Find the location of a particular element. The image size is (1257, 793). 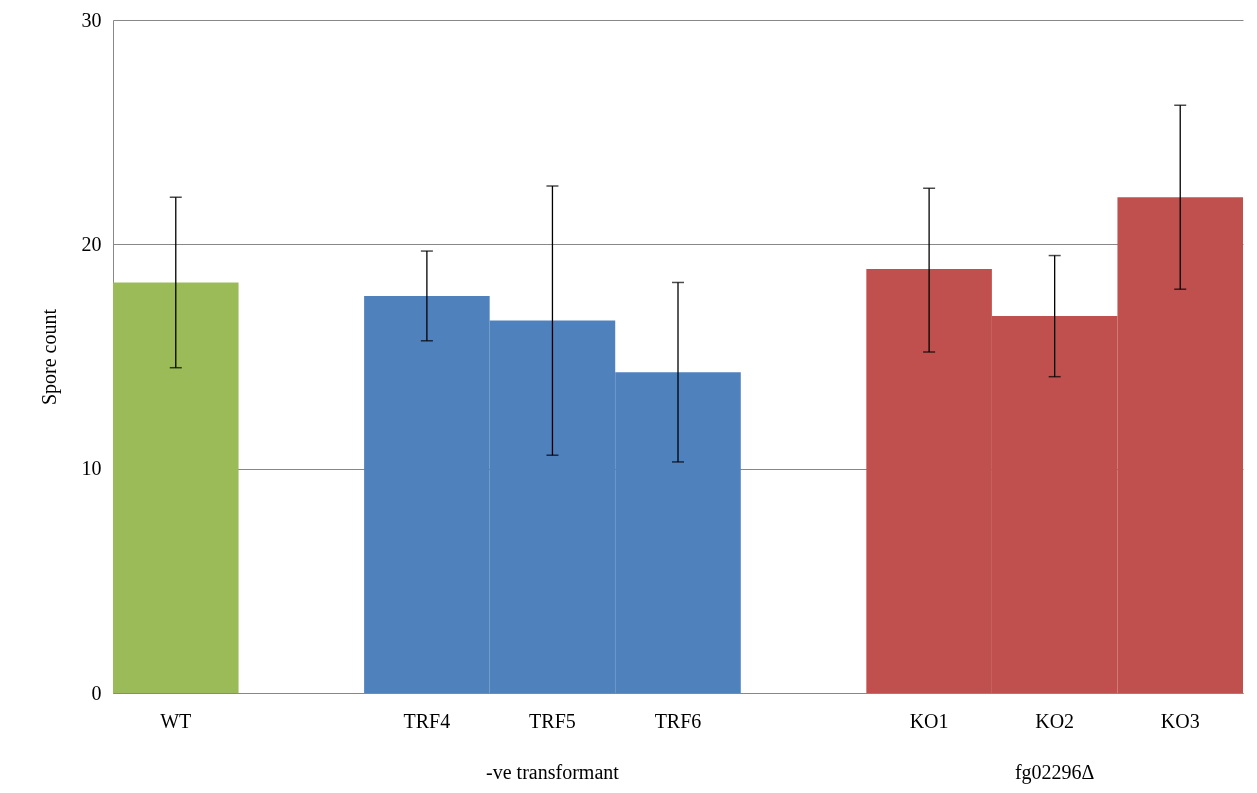

y-axis-title: Spore count is located at coordinates (49, 357).